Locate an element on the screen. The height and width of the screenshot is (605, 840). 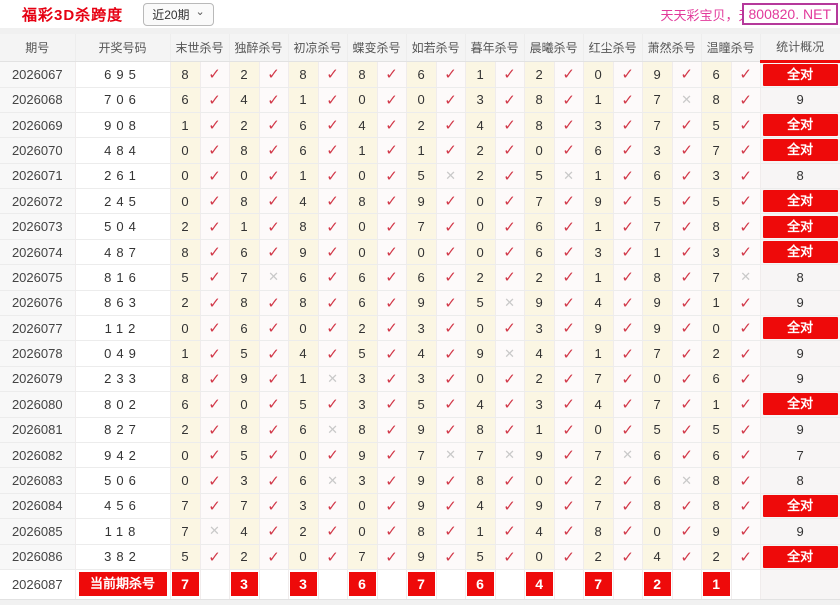
kill-number: 9 is located at coordinates (598, 328).